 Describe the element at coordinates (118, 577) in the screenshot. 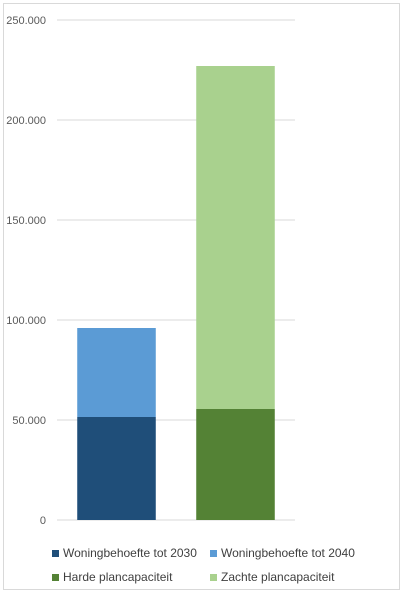

I see `legend-label: Harde plancapaciteit` at that location.